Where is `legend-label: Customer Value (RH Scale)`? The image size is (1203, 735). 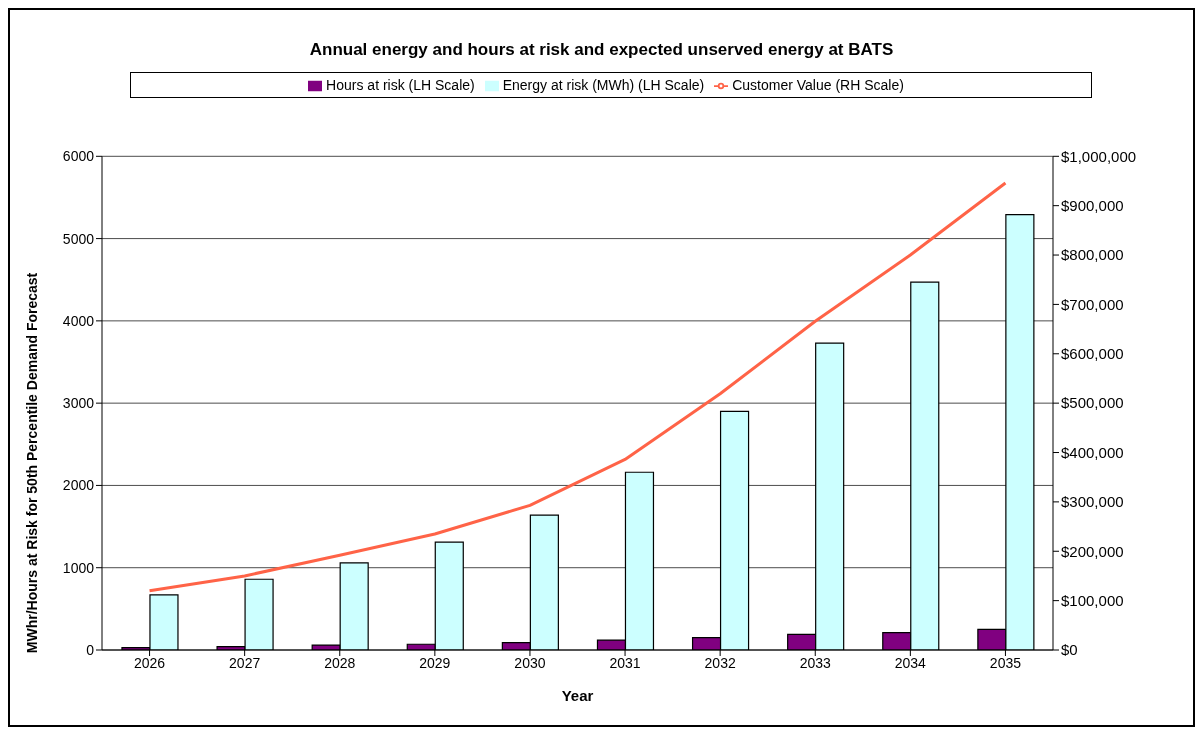
legend-label: Customer Value (RH Scale) is located at coordinates (818, 85).